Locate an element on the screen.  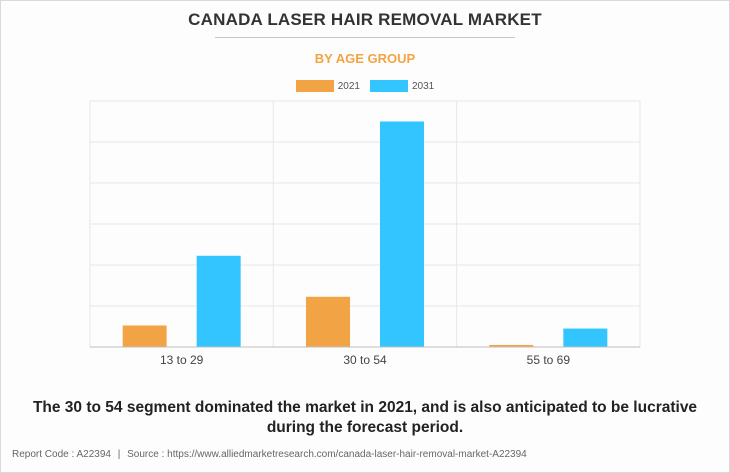
x-tick-label: 30 to 54 is located at coordinates (365, 360).